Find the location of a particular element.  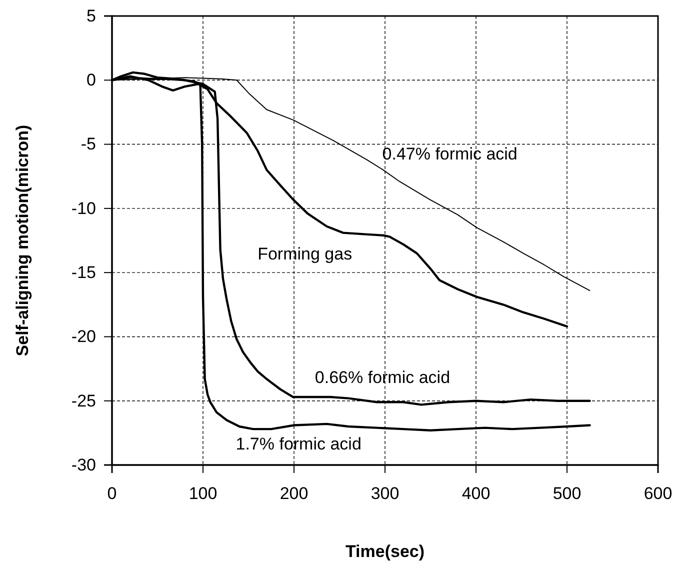

x-tick-label: 500 is located at coordinates (567, 494).